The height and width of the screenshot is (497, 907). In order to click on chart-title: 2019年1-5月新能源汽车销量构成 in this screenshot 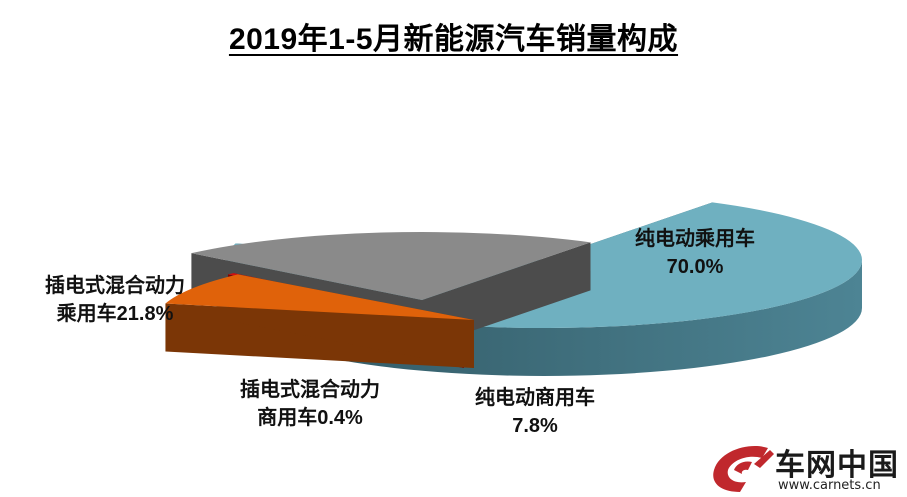, I will do `click(453, 39)`.